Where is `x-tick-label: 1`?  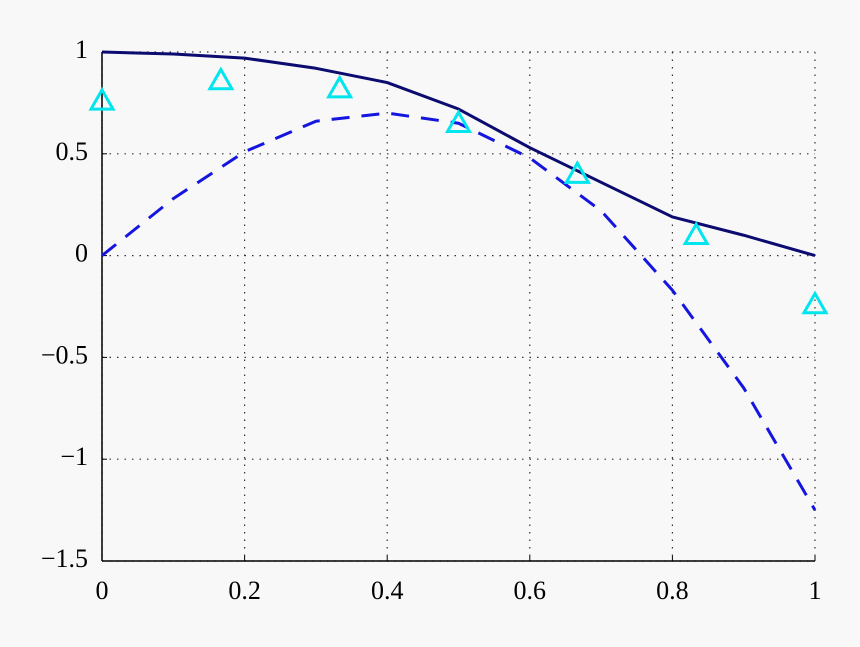 x-tick-label: 1 is located at coordinates (815, 590).